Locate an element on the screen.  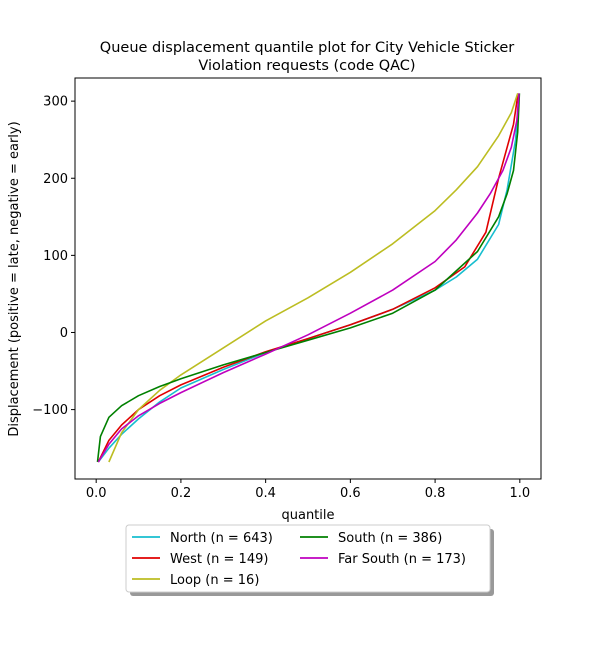
legend-label: South (n = 386) is located at coordinates (390, 538).